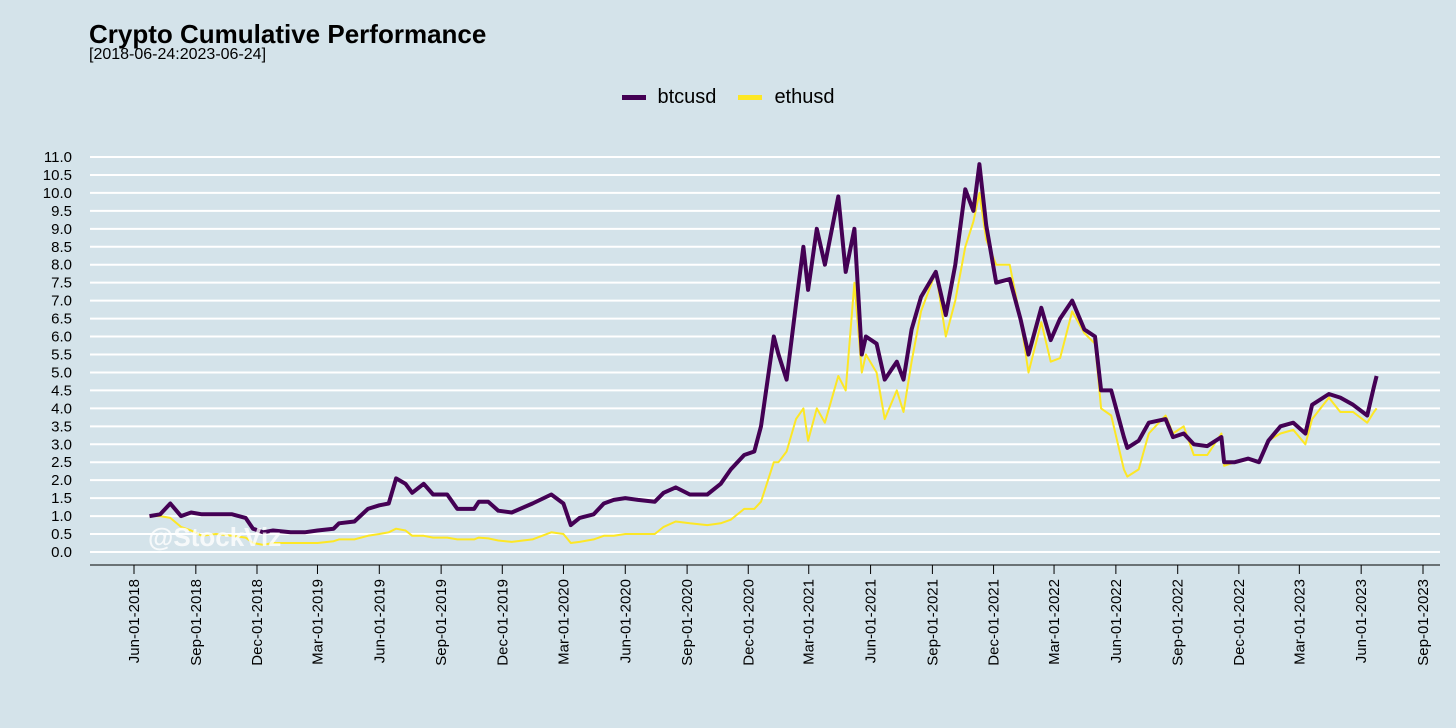 This screenshot has width=1456, height=728. I want to click on y-tick-label: 6.0, so click(61, 337).